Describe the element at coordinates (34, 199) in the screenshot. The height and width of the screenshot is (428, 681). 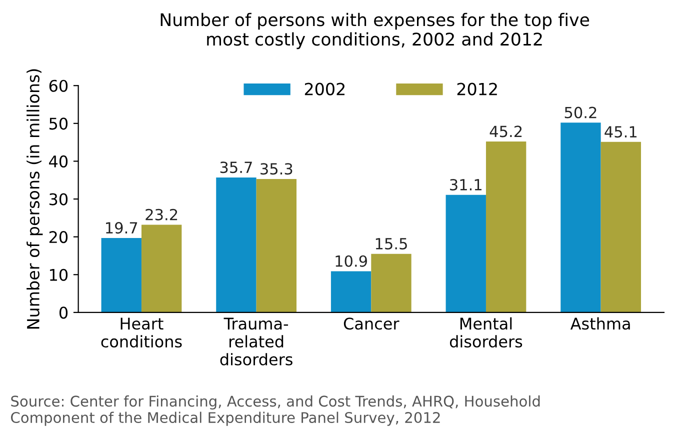
I see `y-axis-title: Number of persons (in millions)` at that location.